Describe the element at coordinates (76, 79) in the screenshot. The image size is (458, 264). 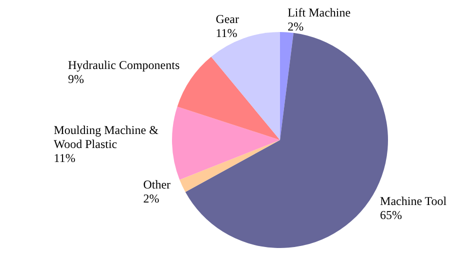
I see `data-label: 9%` at that location.